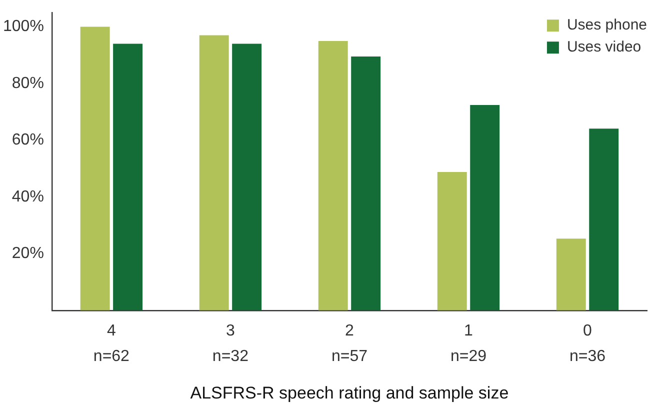 The image size is (655, 412). Describe the element at coordinates (607, 25) in the screenshot. I see `legend-label: Uses phone` at that location.